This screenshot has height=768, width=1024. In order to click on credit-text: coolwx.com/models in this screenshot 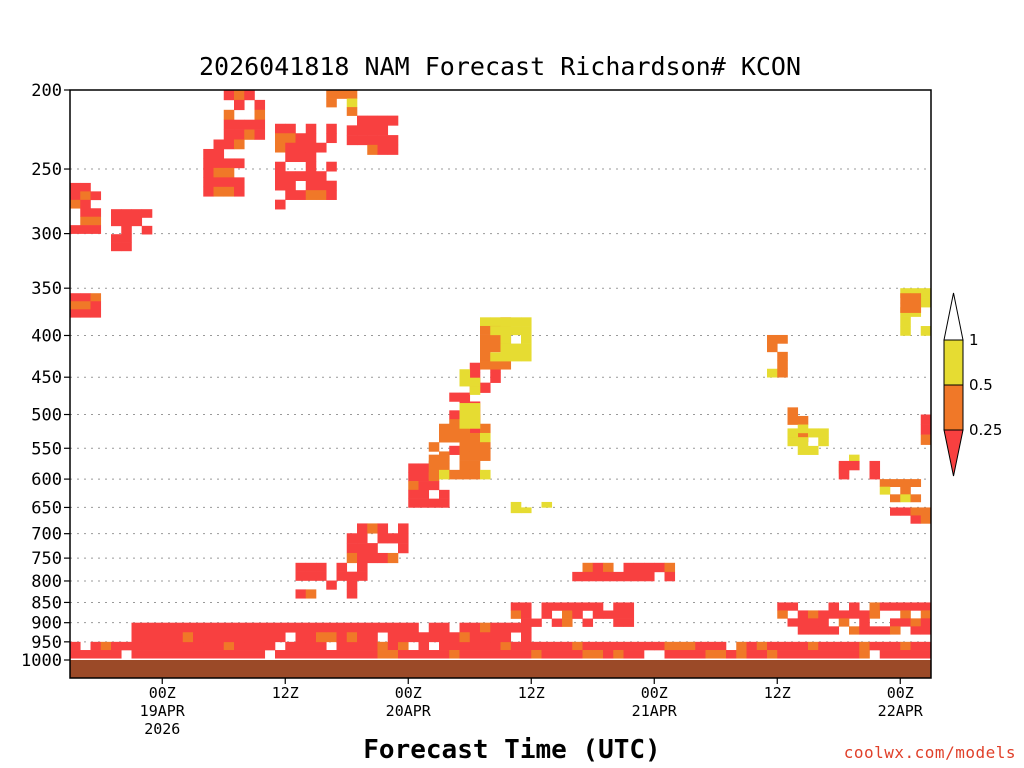, I will do `click(930, 752)`.